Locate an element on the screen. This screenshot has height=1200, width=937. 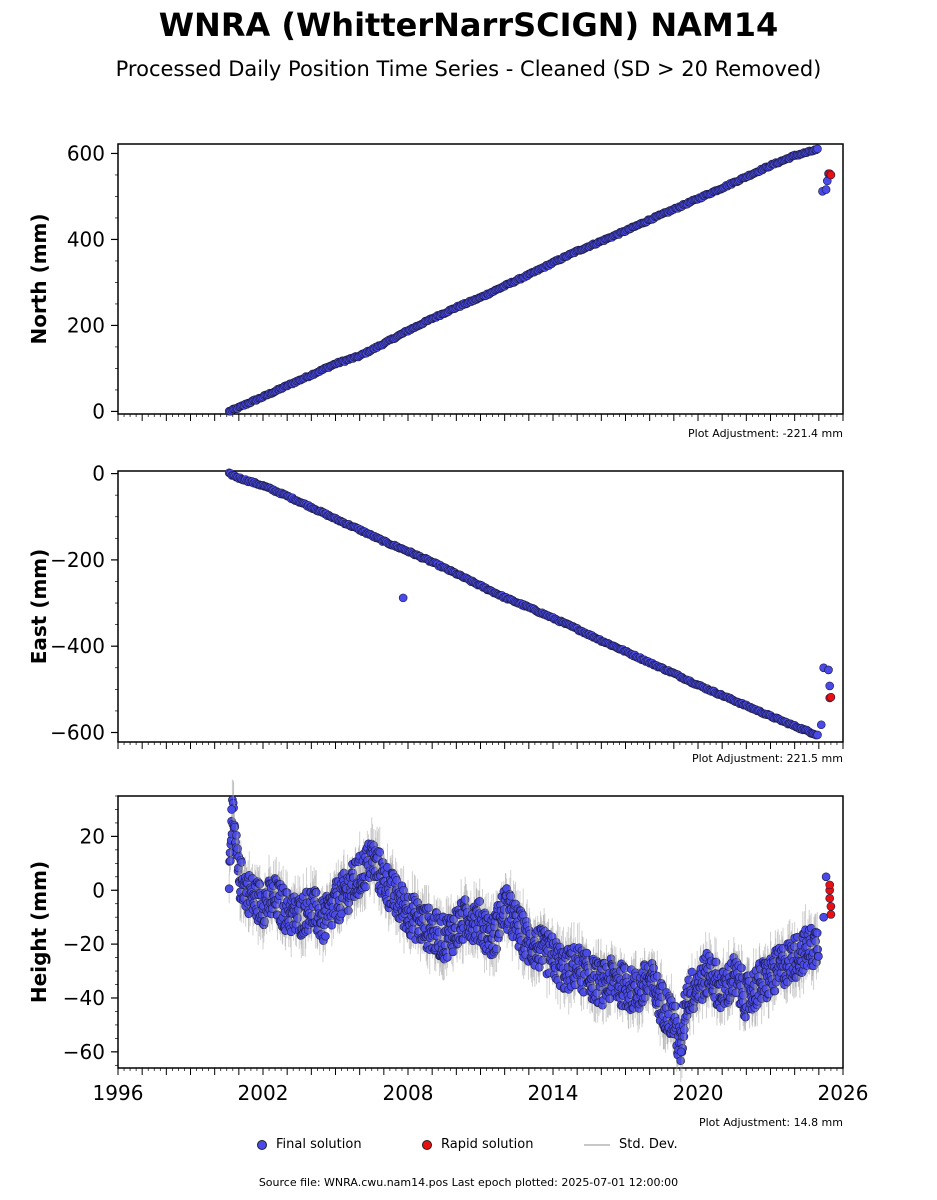
y-tick-label: 600 is located at coordinates (86, 153).